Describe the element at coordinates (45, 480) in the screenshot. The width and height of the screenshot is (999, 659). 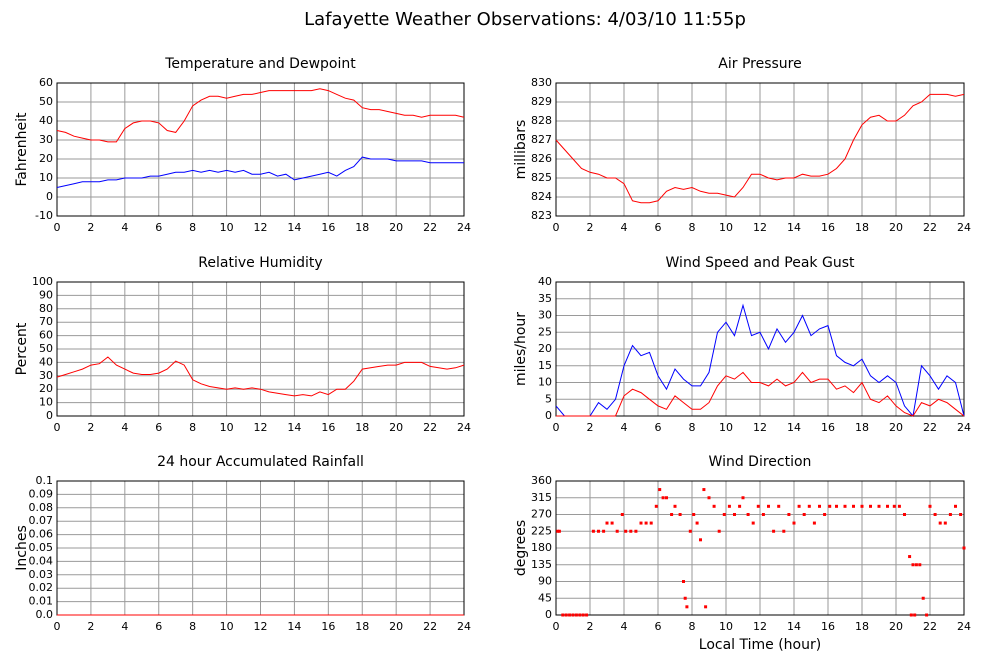
I see `y-tick-label: 0.1` at that location.